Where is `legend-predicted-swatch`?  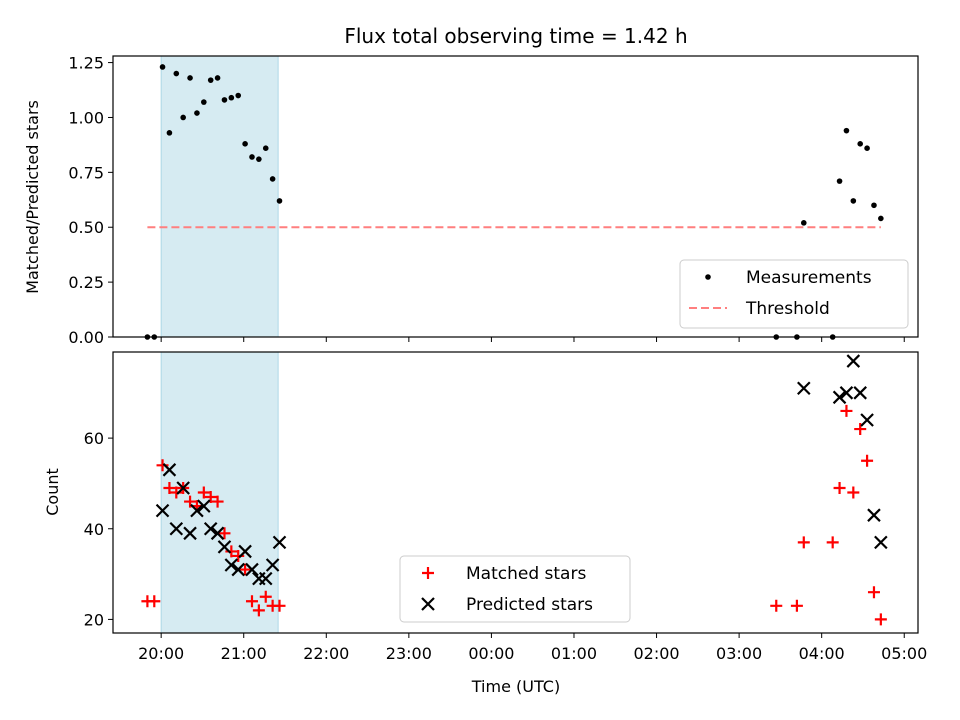 legend-predicted-swatch is located at coordinates (428, 604).